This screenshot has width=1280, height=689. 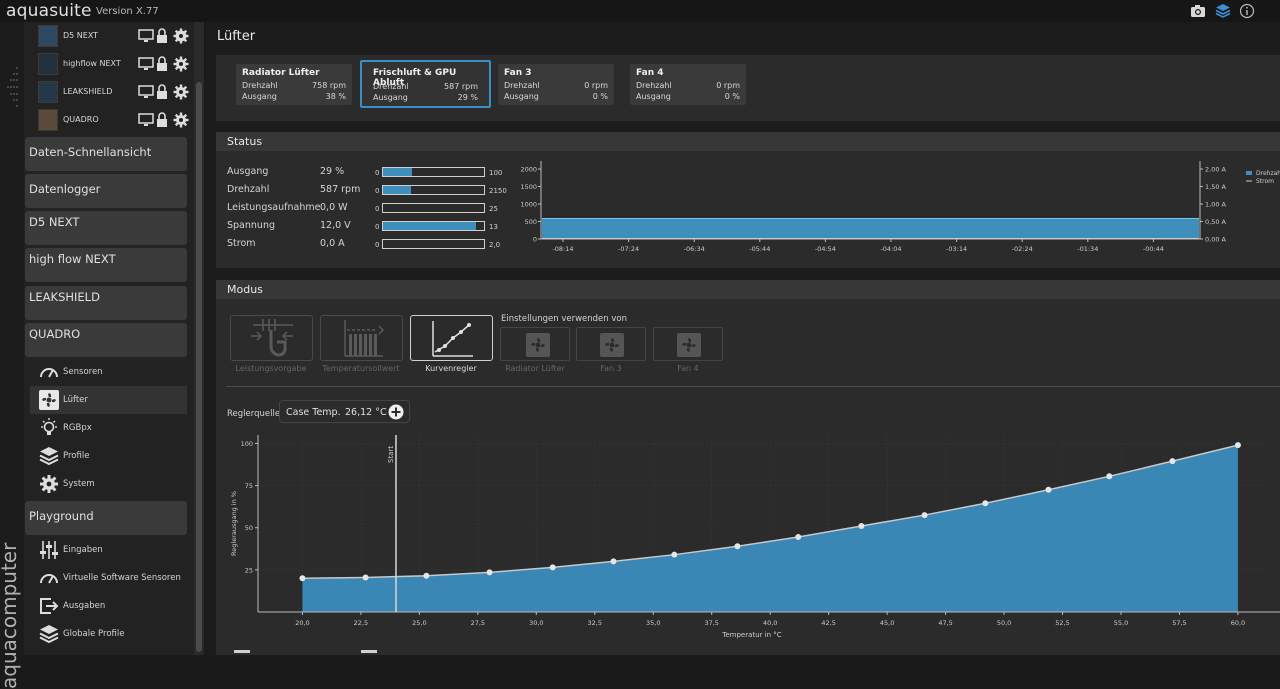 I want to click on fan-card-rpm: Drehzahl 587 rpm, so click(x=425, y=86).